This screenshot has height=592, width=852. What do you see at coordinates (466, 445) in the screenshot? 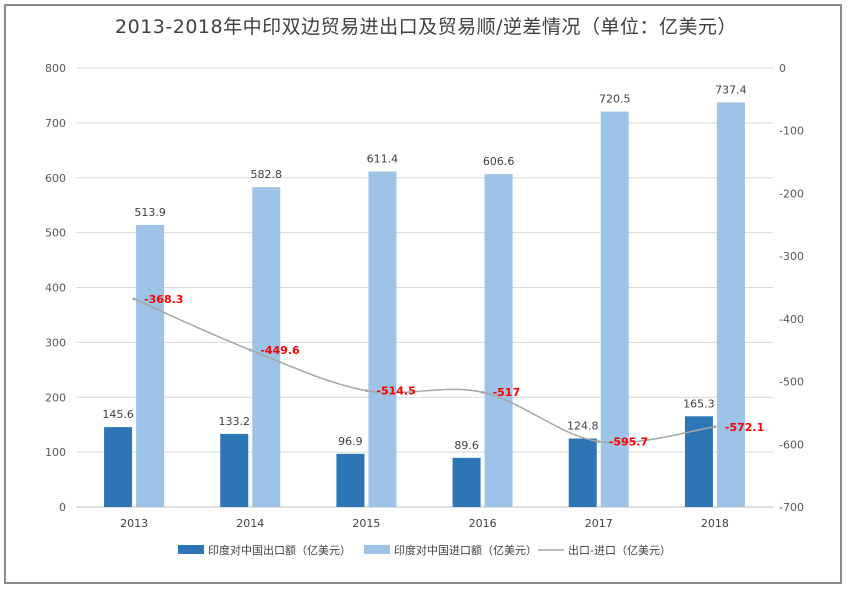
I see `export-value-label: 89.6` at bounding box center [466, 445].